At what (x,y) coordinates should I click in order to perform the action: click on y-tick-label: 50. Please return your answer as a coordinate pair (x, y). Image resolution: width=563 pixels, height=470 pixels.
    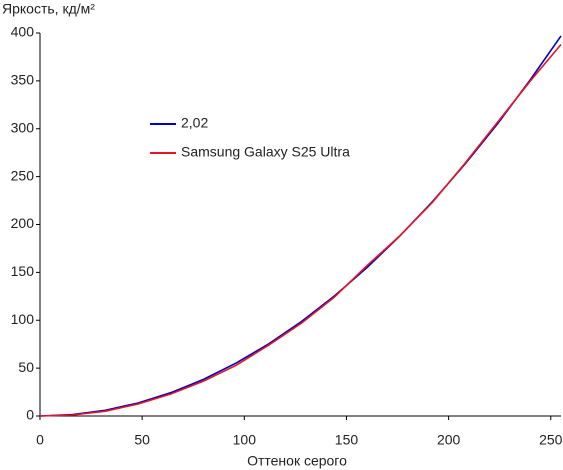
    Looking at the image, I should click on (26, 367).